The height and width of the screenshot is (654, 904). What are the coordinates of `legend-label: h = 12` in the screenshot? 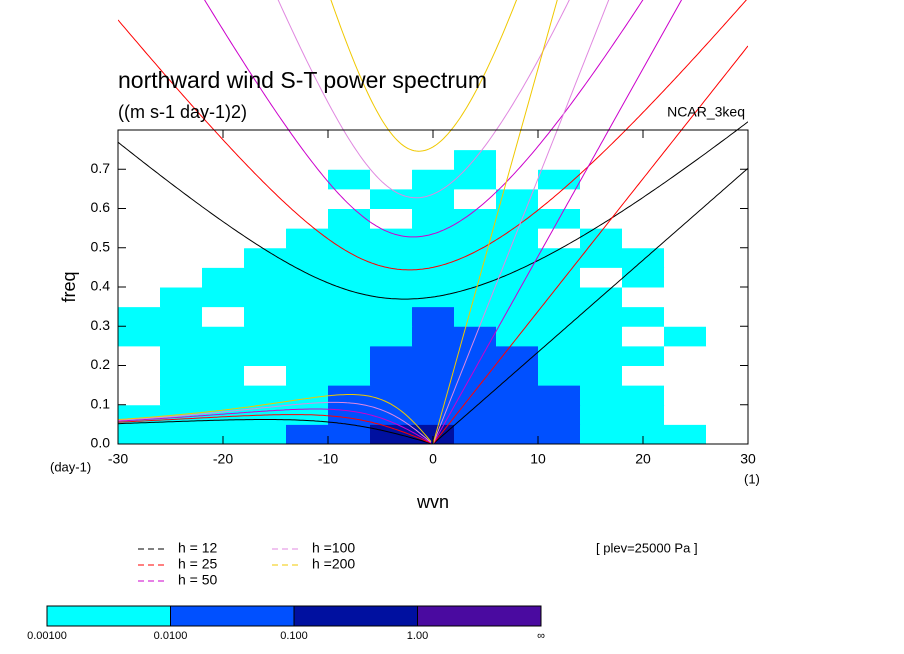 It's located at (198, 548).